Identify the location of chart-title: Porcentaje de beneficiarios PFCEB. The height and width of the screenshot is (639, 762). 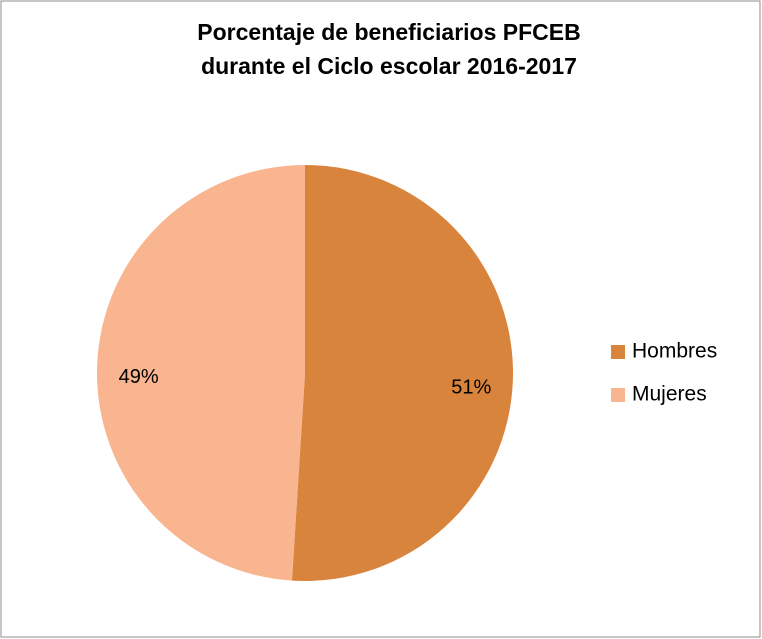
(388, 32).